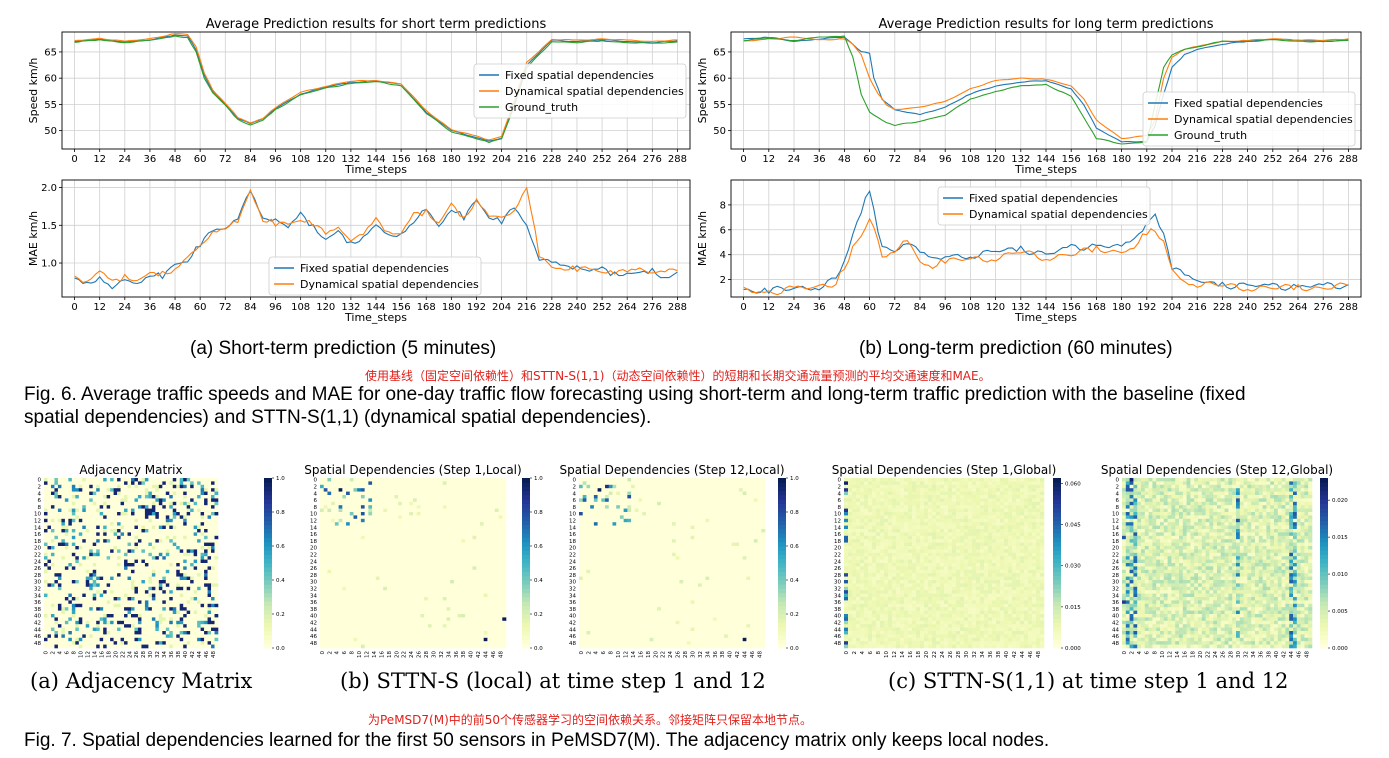  What do you see at coordinates (702, 91) in the screenshot?
I see `y-axis-label: Speed km/h` at bounding box center [702, 91].